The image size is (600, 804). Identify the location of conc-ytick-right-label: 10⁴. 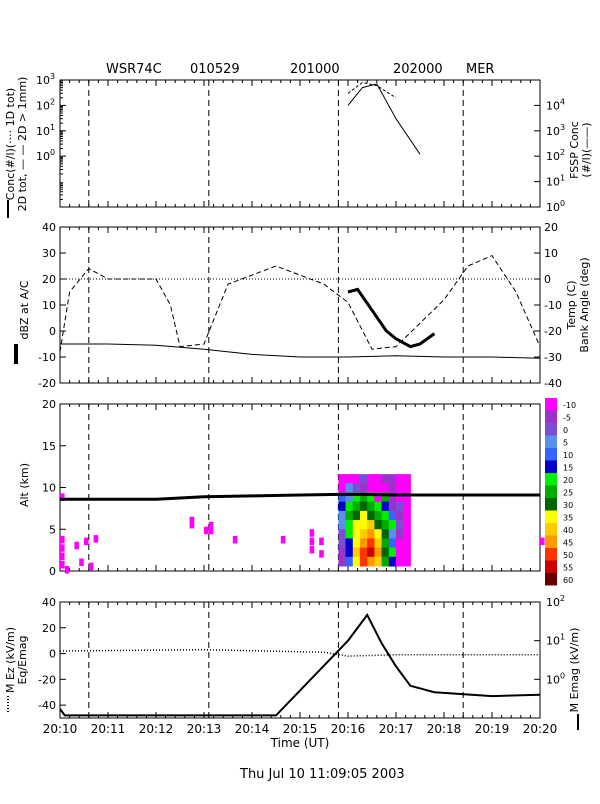
(555, 104).